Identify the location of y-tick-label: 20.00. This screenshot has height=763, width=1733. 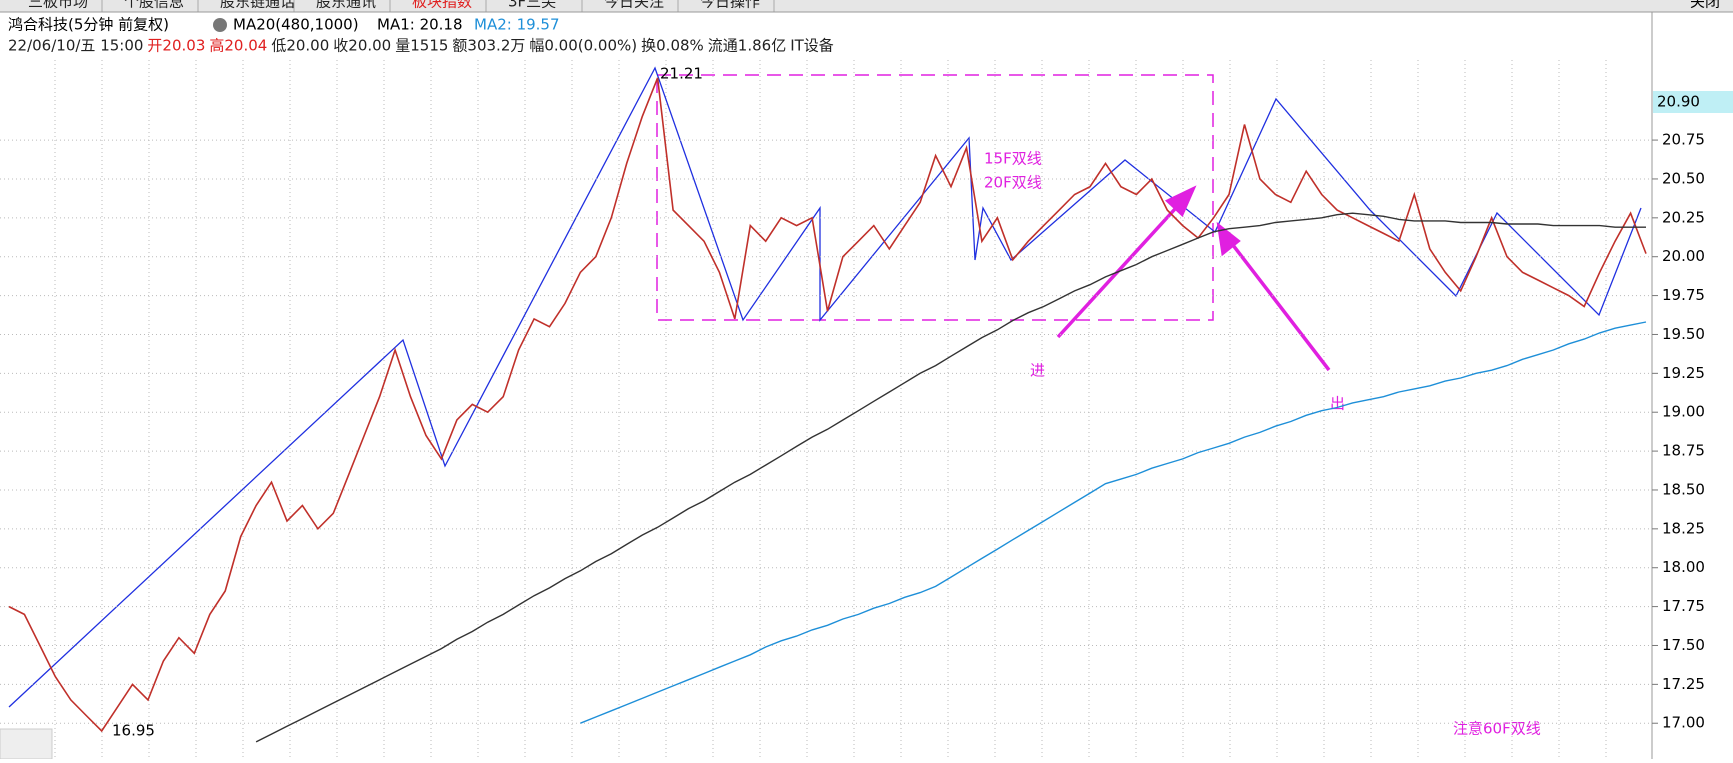
(1683, 256).